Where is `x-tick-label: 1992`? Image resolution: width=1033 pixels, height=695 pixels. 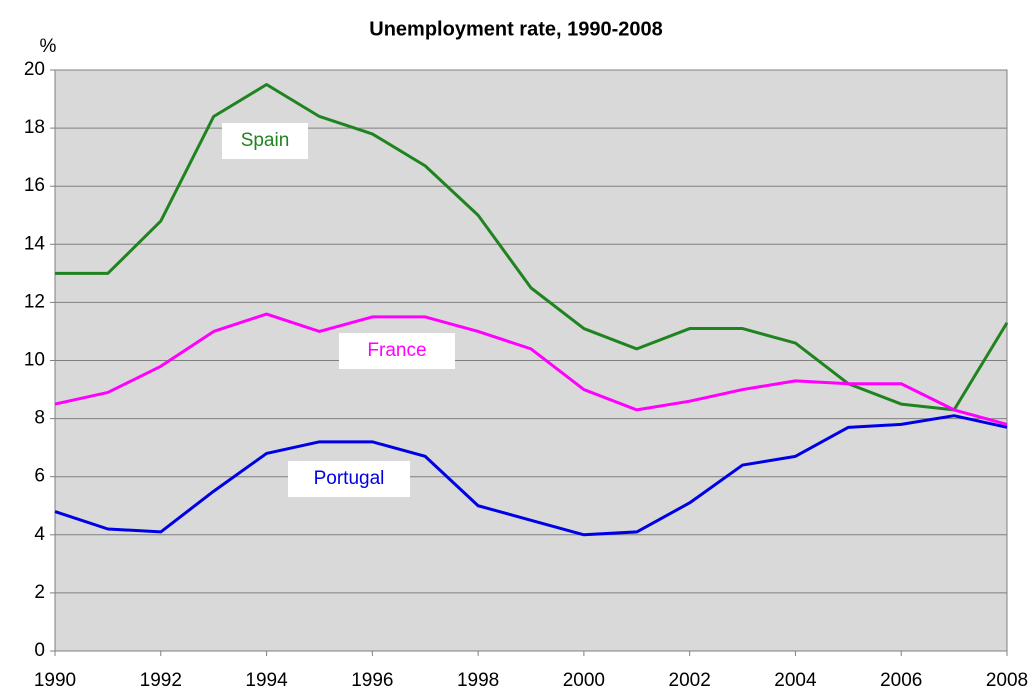
x-tick-label: 1992 is located at coordinates (161, 680).